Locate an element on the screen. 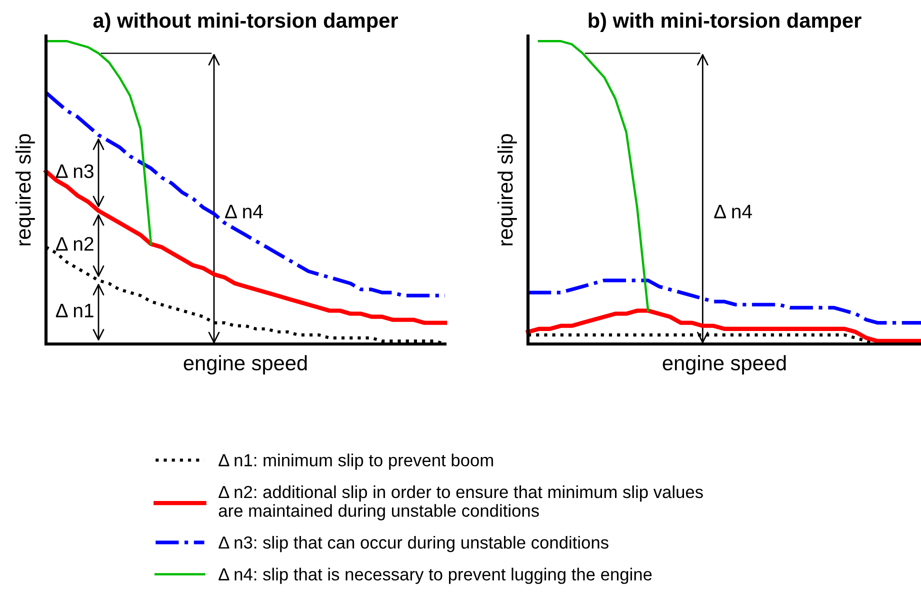 This screenshot has height=598, width=921. annotation: Δ n2 is located at coordinates (75, 244).